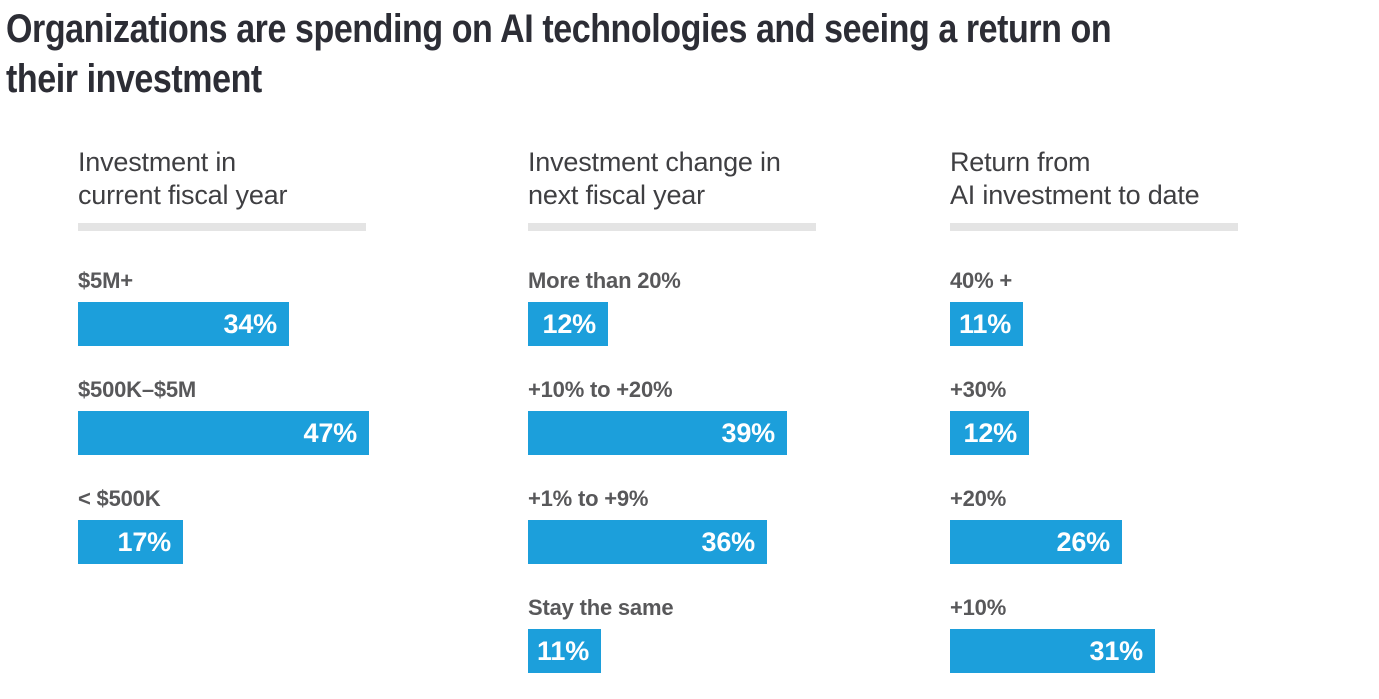 This screenshot has width=1379, height=699. I want to click on category-label: 40% +, so click(981, 280).